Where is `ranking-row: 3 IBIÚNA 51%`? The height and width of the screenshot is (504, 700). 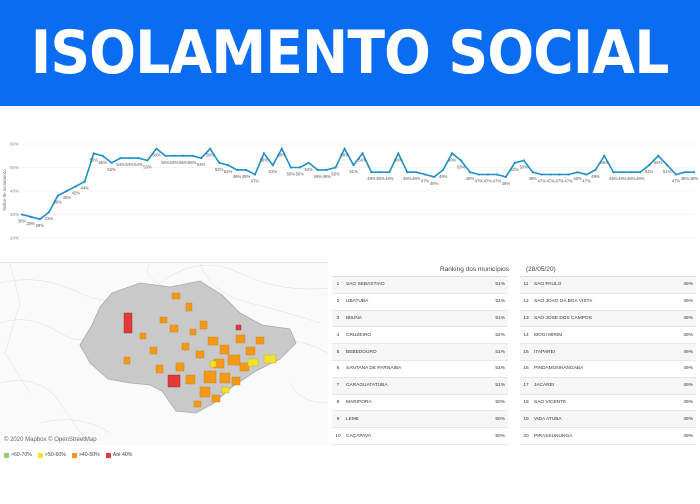 ranking-row: 3 IBIÚNA 51% is located at coordinates (420, 319).